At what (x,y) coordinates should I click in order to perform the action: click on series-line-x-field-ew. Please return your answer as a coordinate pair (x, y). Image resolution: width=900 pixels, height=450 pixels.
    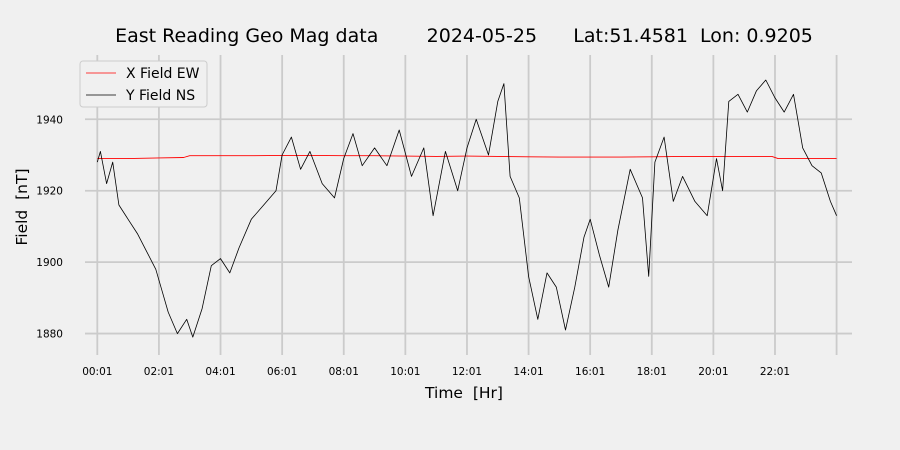
    Looking at the image, I should click on (467, 157).